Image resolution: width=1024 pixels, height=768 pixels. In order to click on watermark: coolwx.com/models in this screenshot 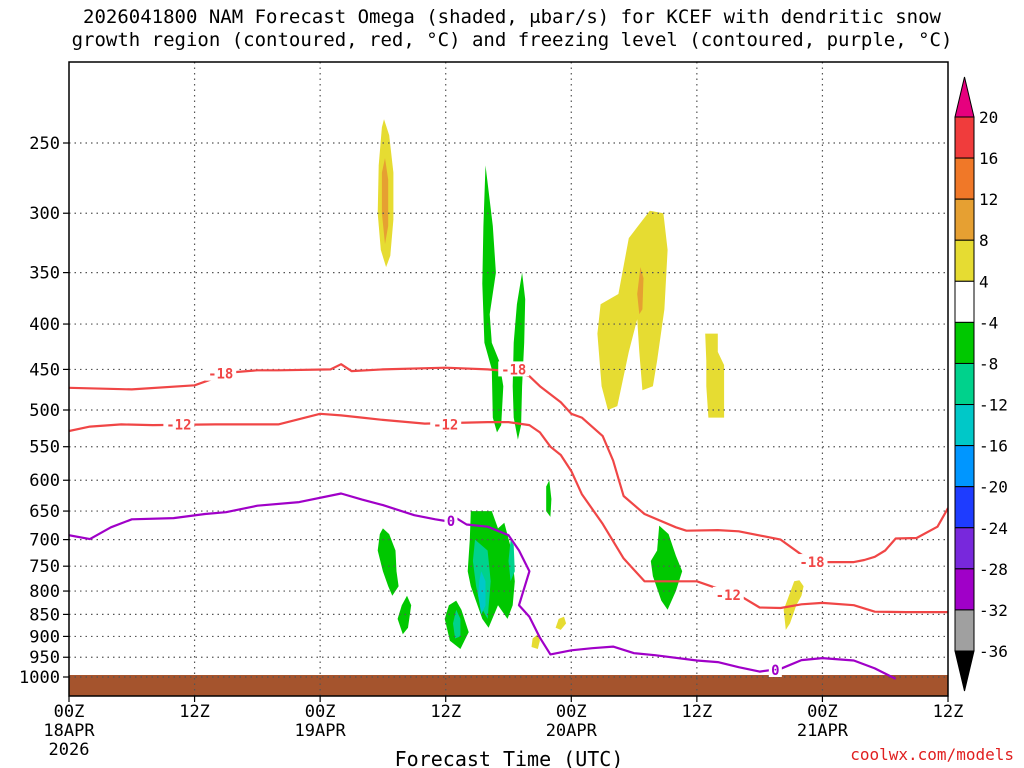, I will do `click(932, 754)`.